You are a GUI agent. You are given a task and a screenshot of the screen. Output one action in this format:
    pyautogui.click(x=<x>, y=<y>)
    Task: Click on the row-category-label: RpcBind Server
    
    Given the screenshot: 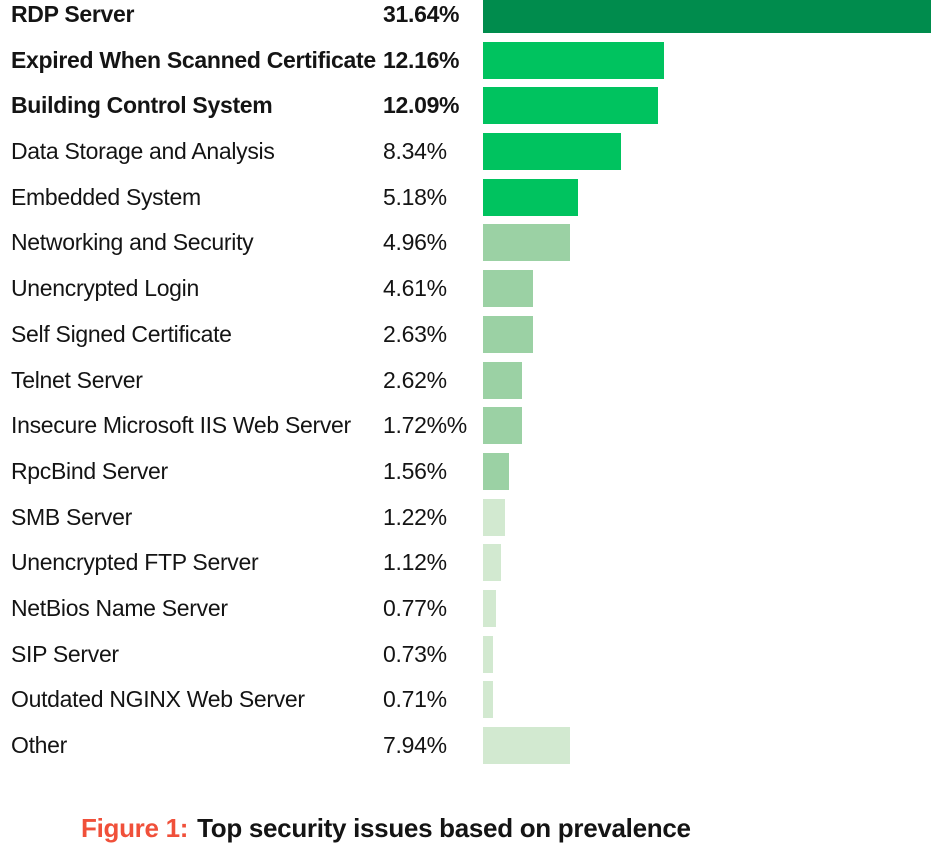 What is the action you would take?
    pyautogui.click(x=89, y=470)
    